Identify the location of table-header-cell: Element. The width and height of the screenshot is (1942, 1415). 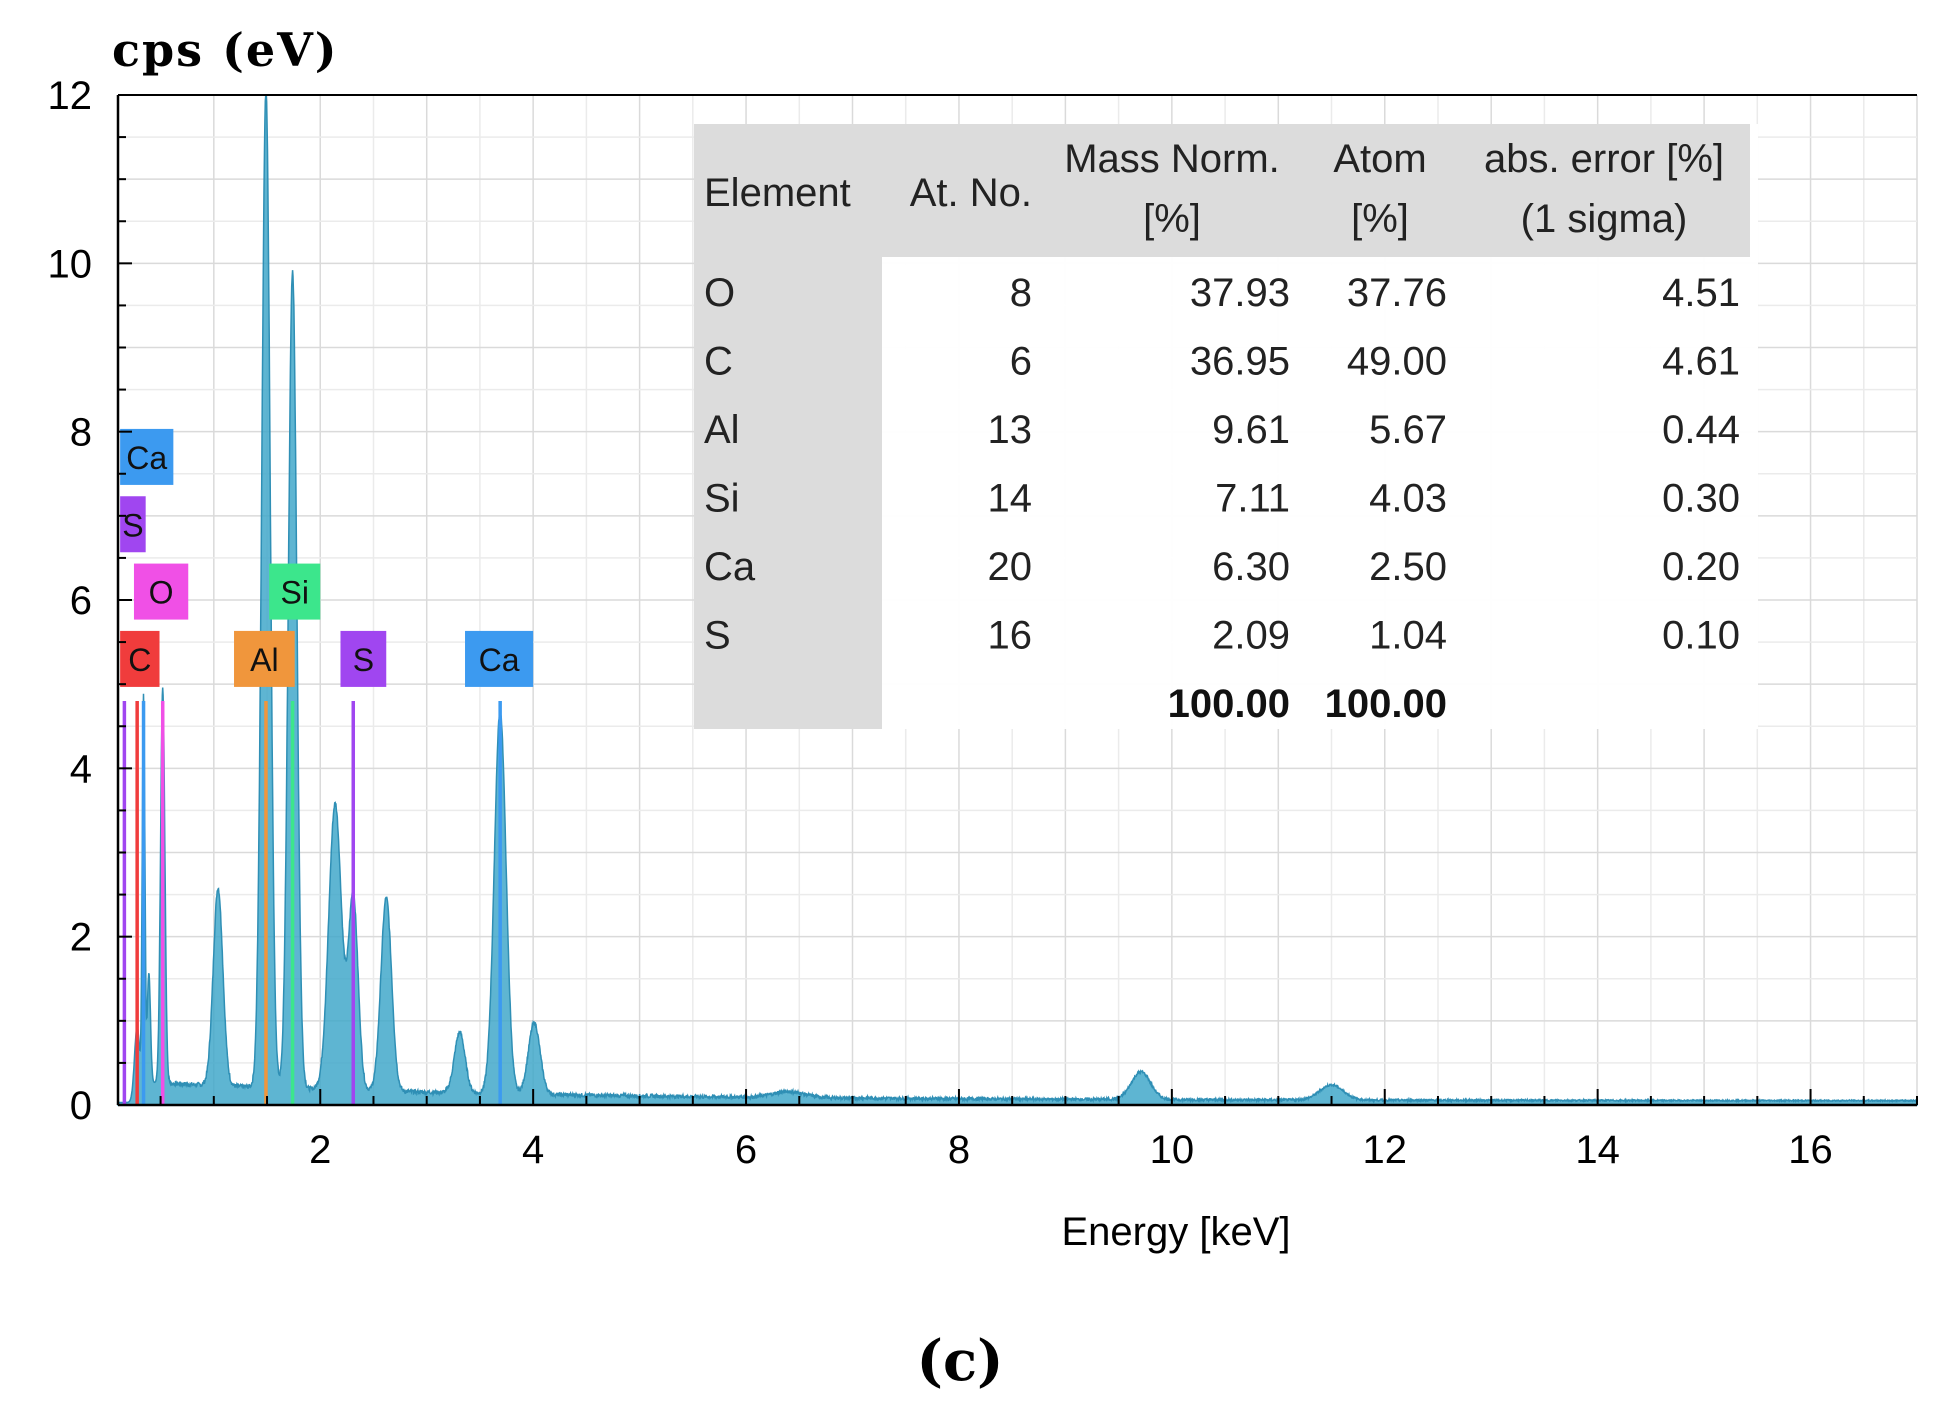
(777, 193).